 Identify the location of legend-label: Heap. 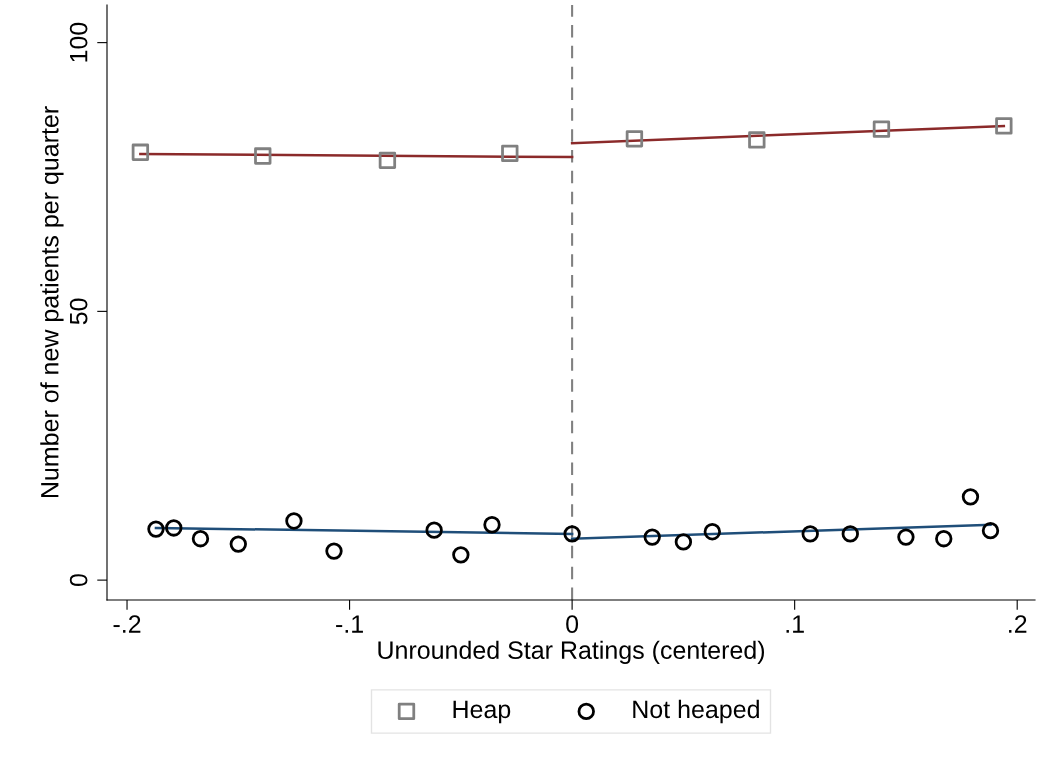
(482, 712).